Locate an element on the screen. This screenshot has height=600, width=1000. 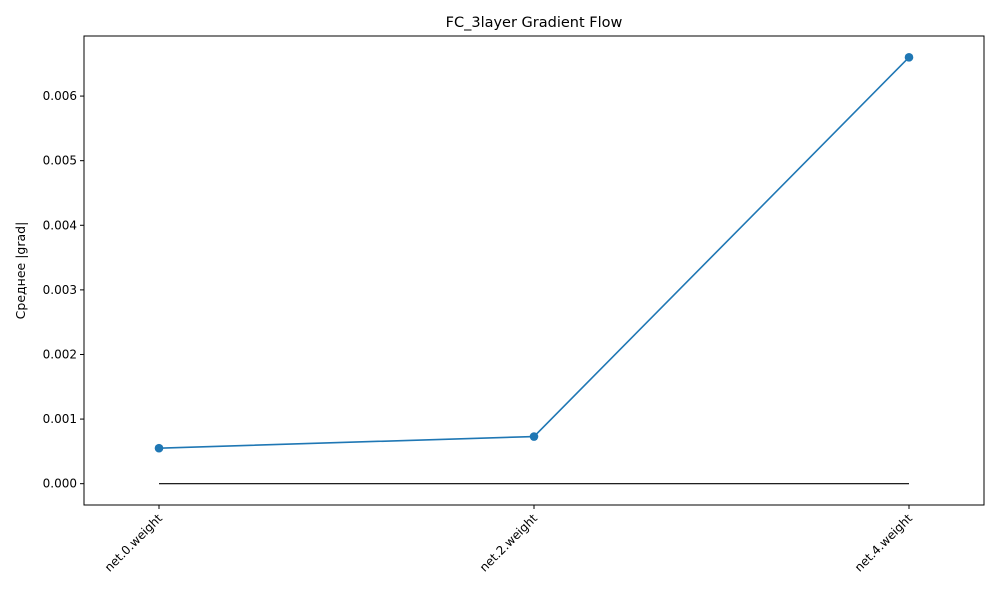
data-point-net-0-weight is located at coordinates (159, 448).